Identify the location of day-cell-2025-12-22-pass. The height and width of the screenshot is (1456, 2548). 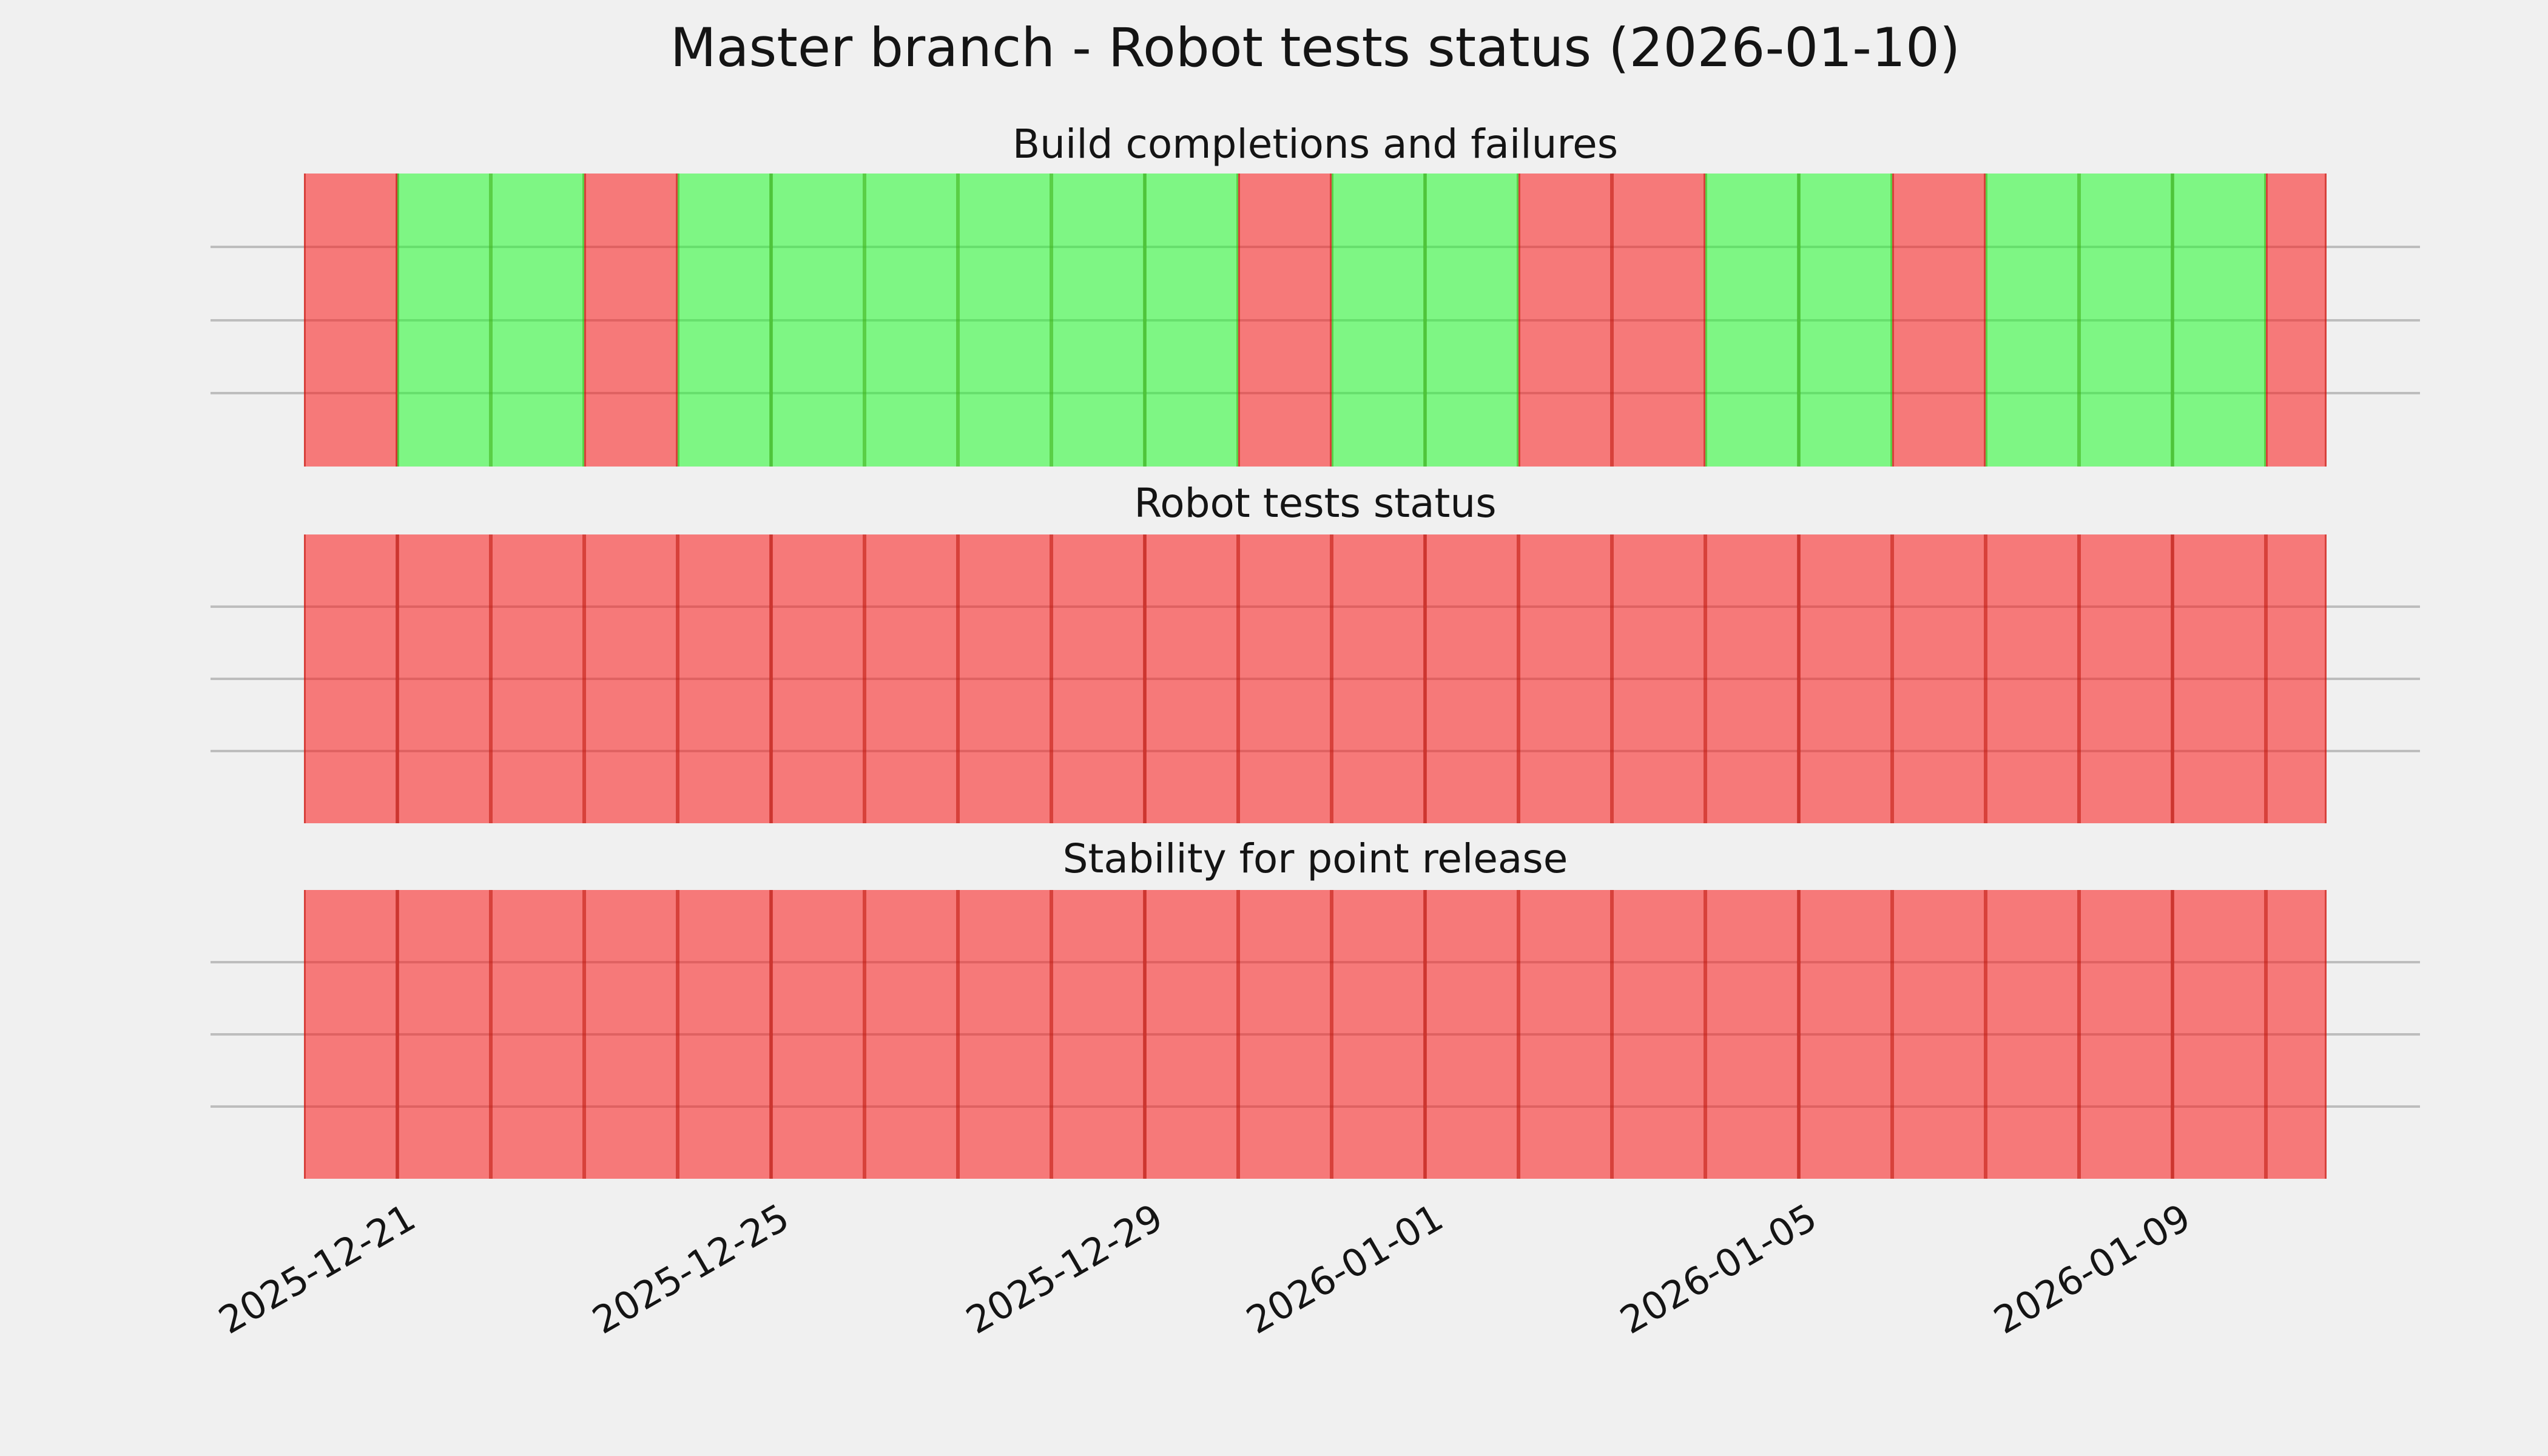
(537, 320).